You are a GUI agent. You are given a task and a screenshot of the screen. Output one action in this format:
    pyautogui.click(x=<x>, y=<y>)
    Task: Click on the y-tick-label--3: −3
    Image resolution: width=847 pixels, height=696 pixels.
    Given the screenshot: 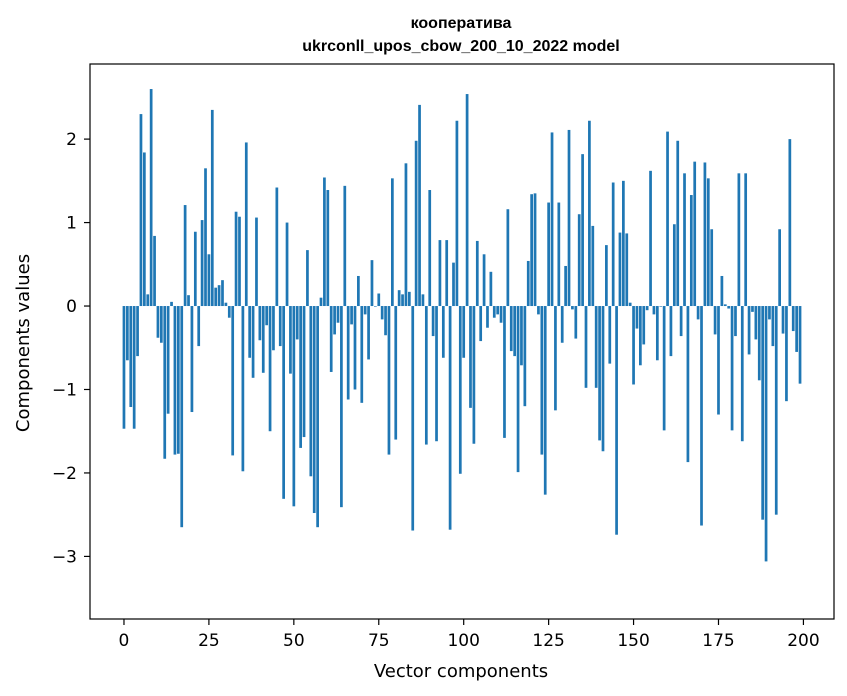 What is the action you would take?
    pyautogui.click(x=64, y=557)
    